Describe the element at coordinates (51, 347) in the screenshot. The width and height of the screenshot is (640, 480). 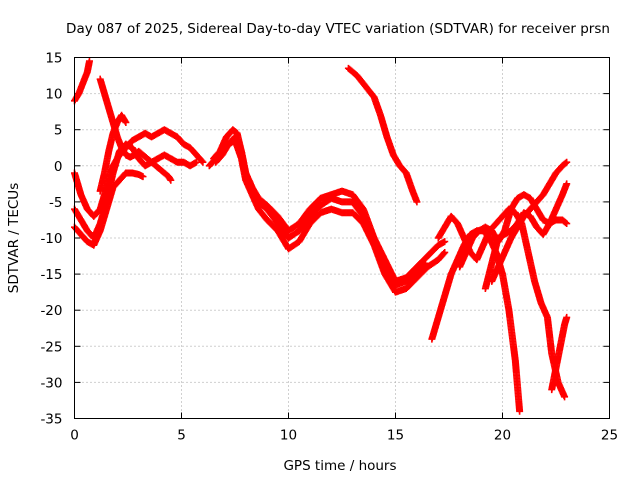
I see `y-tick-label: -25` at that location.